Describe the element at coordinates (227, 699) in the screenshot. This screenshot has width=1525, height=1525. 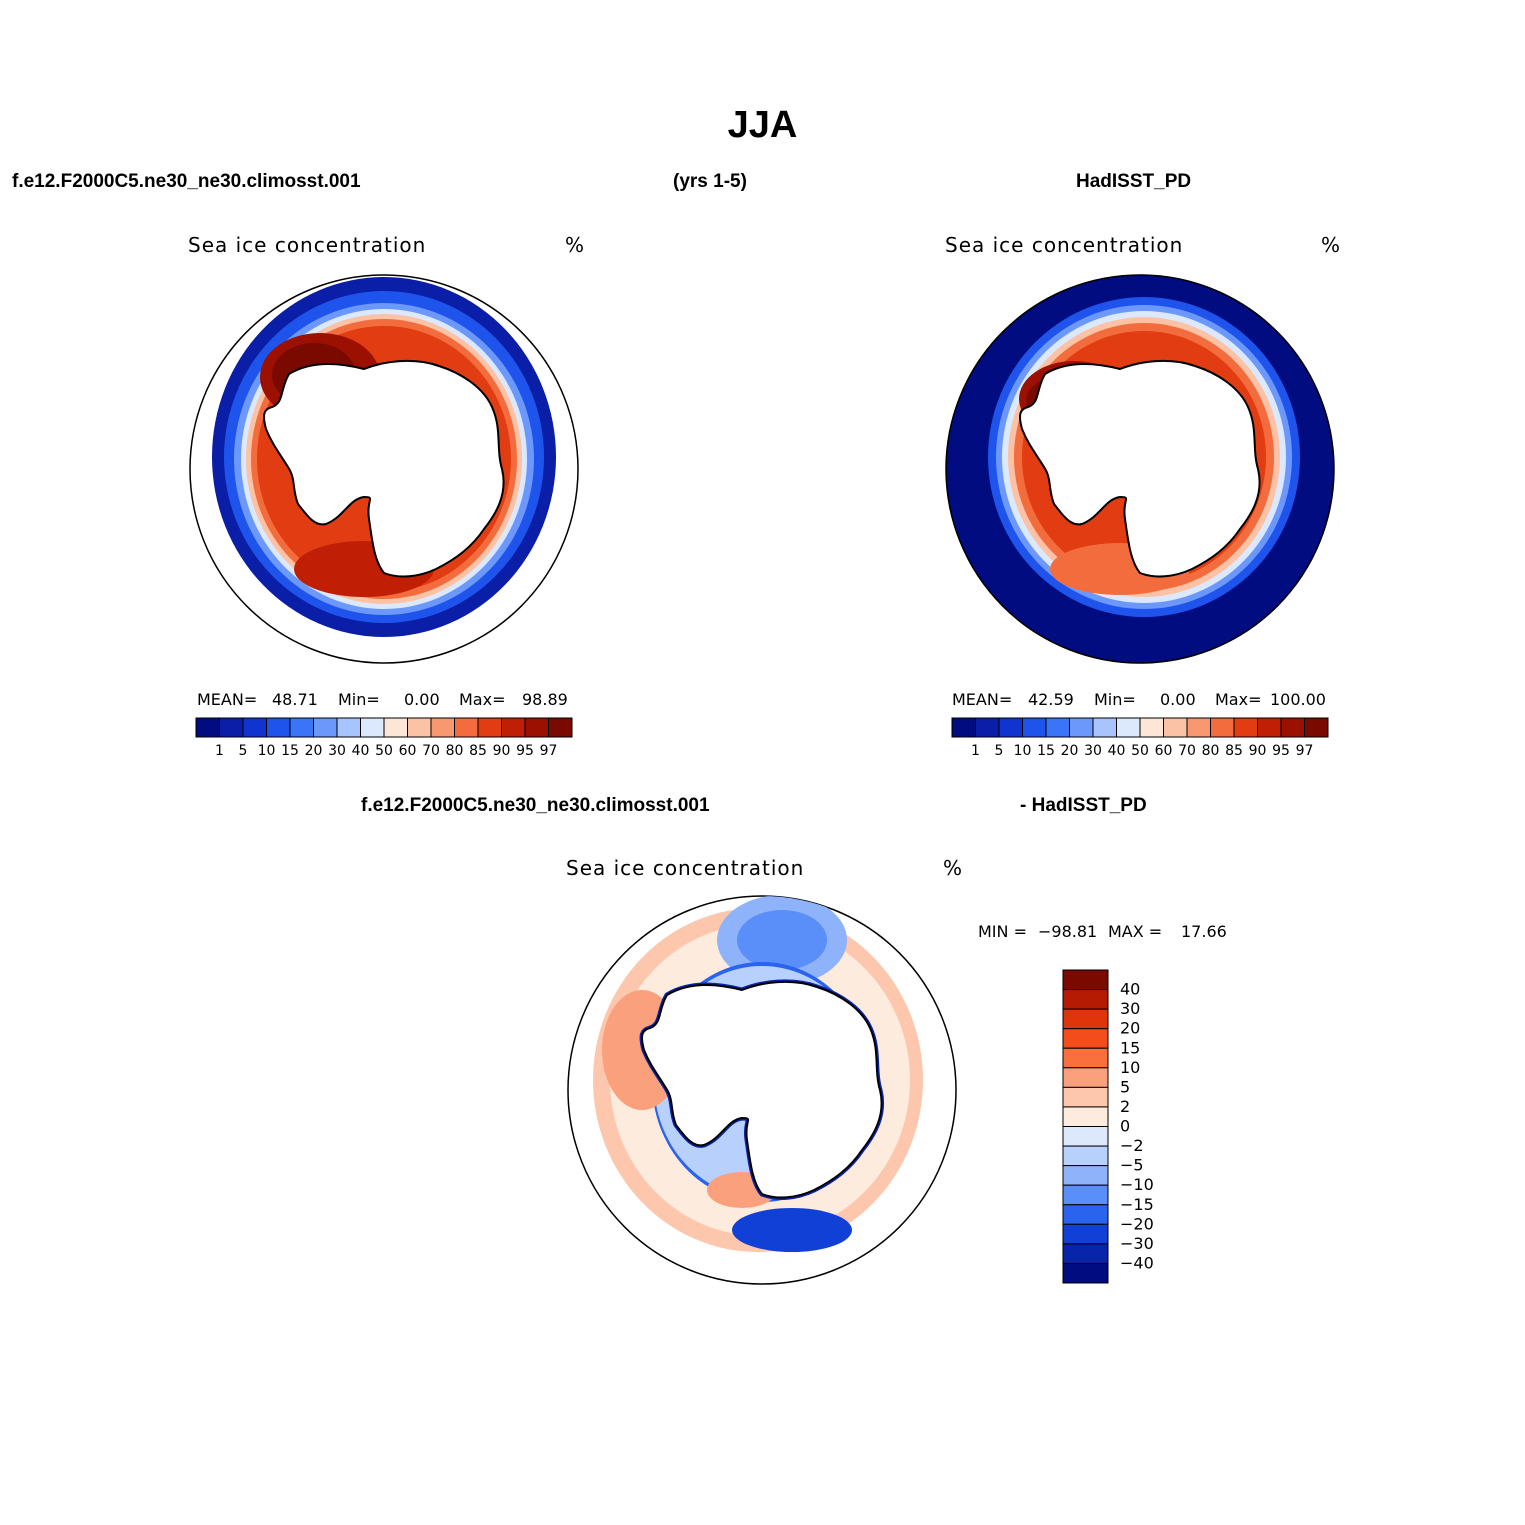
I see `panel1-mean-label: MEAN=` at that location.